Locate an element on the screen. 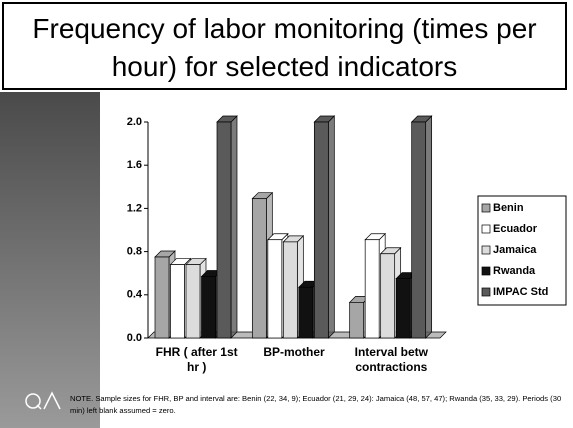 The image size is (573, 428). legend-label: Benin is located at coordinates (508, 208).